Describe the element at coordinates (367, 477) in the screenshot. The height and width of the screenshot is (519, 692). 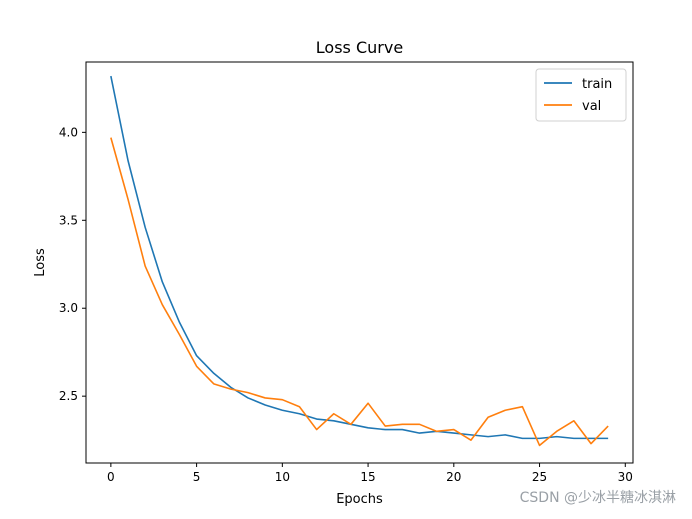
I see `x-tick-label: 15` at that location.